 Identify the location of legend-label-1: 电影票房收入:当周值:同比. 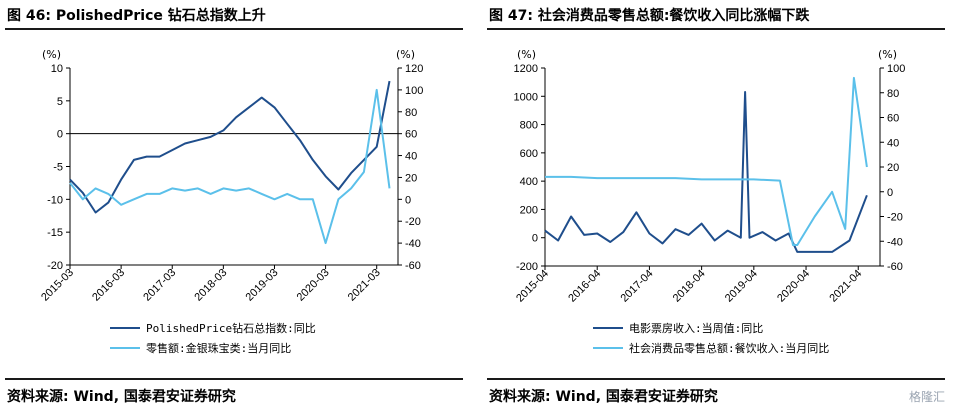
(696, 328).